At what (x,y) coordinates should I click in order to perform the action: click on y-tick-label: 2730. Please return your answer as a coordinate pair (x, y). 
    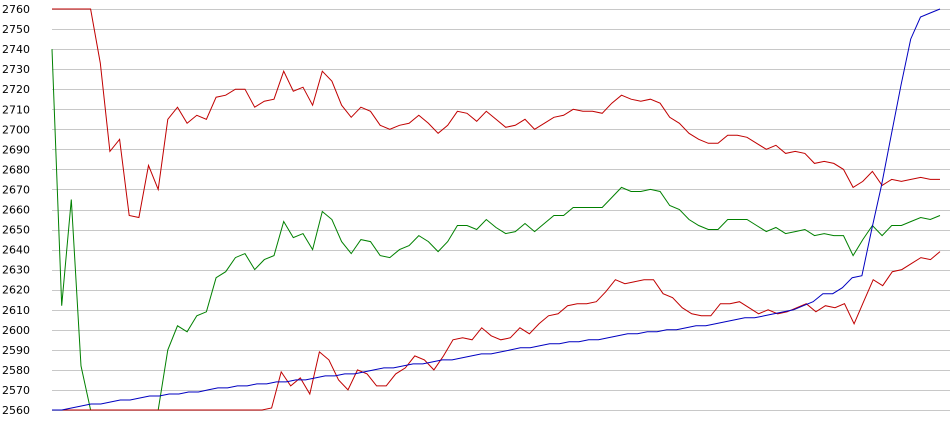
    Looking at the image, I should click on (16, 69).